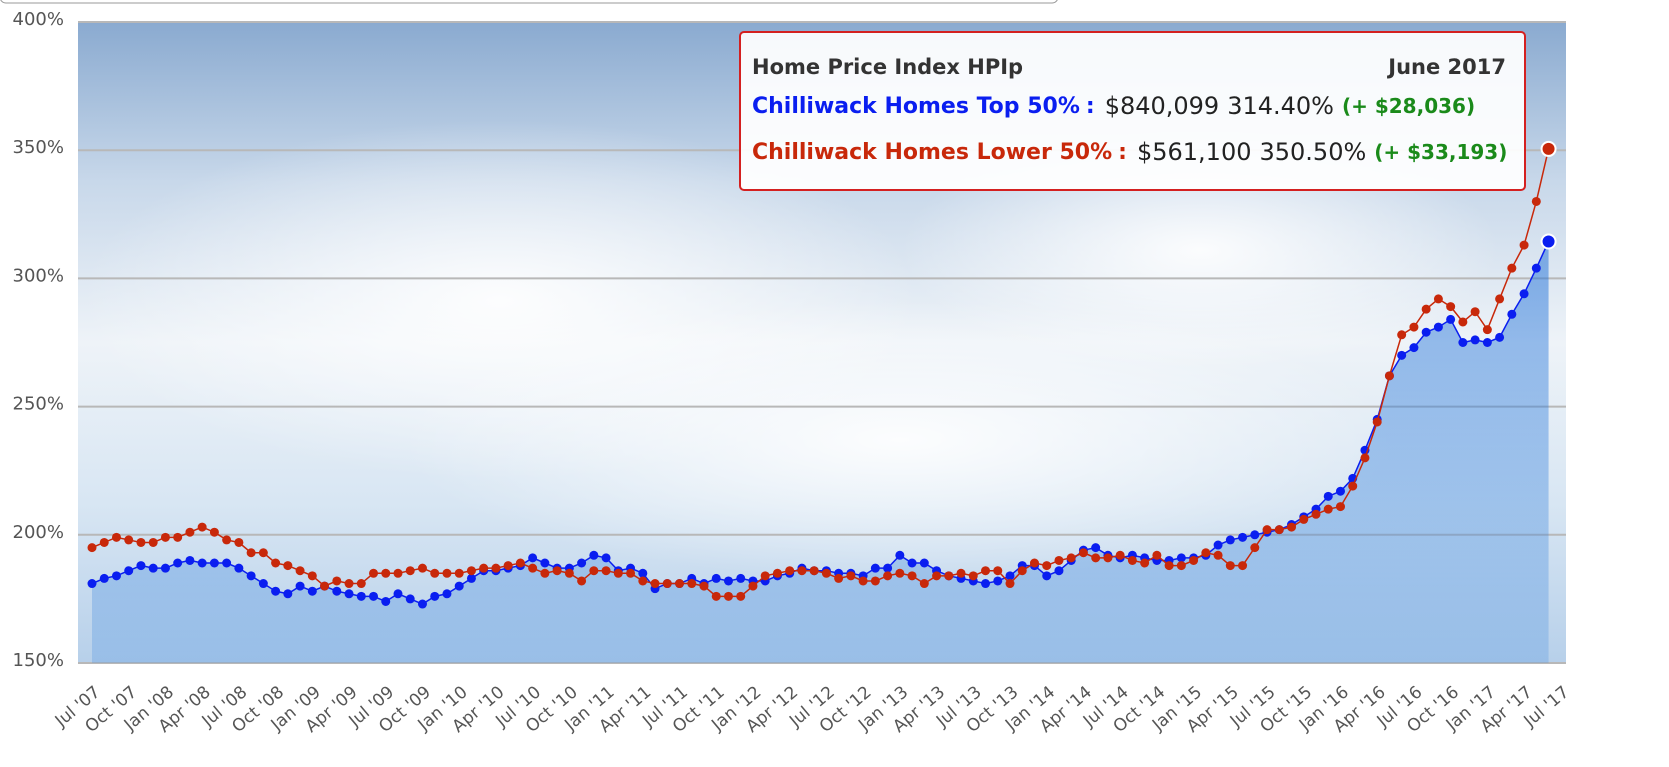  I want to click on index: 314.40%, so click(1280, 106).